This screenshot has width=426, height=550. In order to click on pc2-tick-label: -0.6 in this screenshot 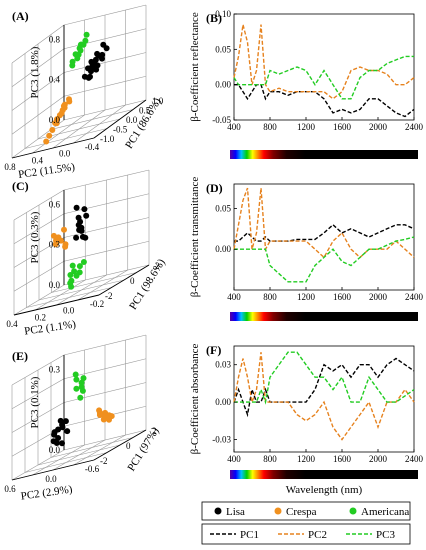, I will do `click(92, 469)`.